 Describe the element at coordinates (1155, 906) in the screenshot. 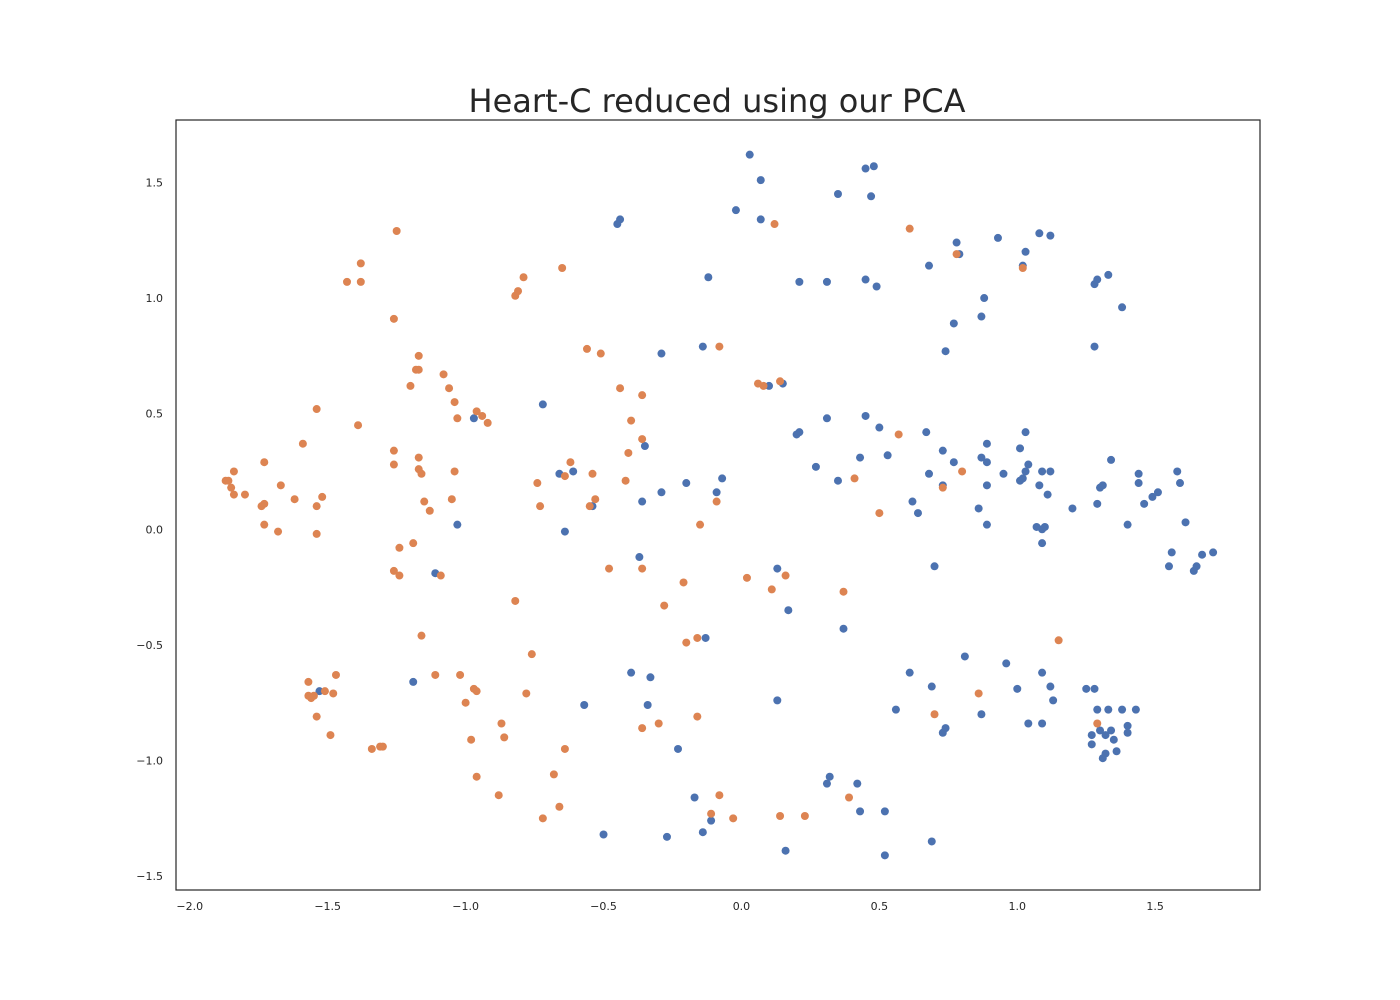

I see `x-tick-label: 1.5` at that location.